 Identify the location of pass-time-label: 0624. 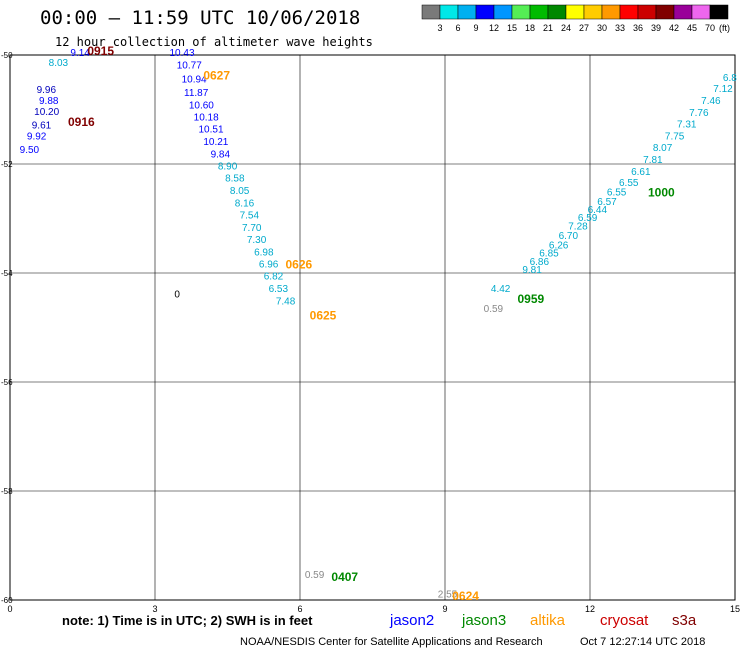
(465, 596).